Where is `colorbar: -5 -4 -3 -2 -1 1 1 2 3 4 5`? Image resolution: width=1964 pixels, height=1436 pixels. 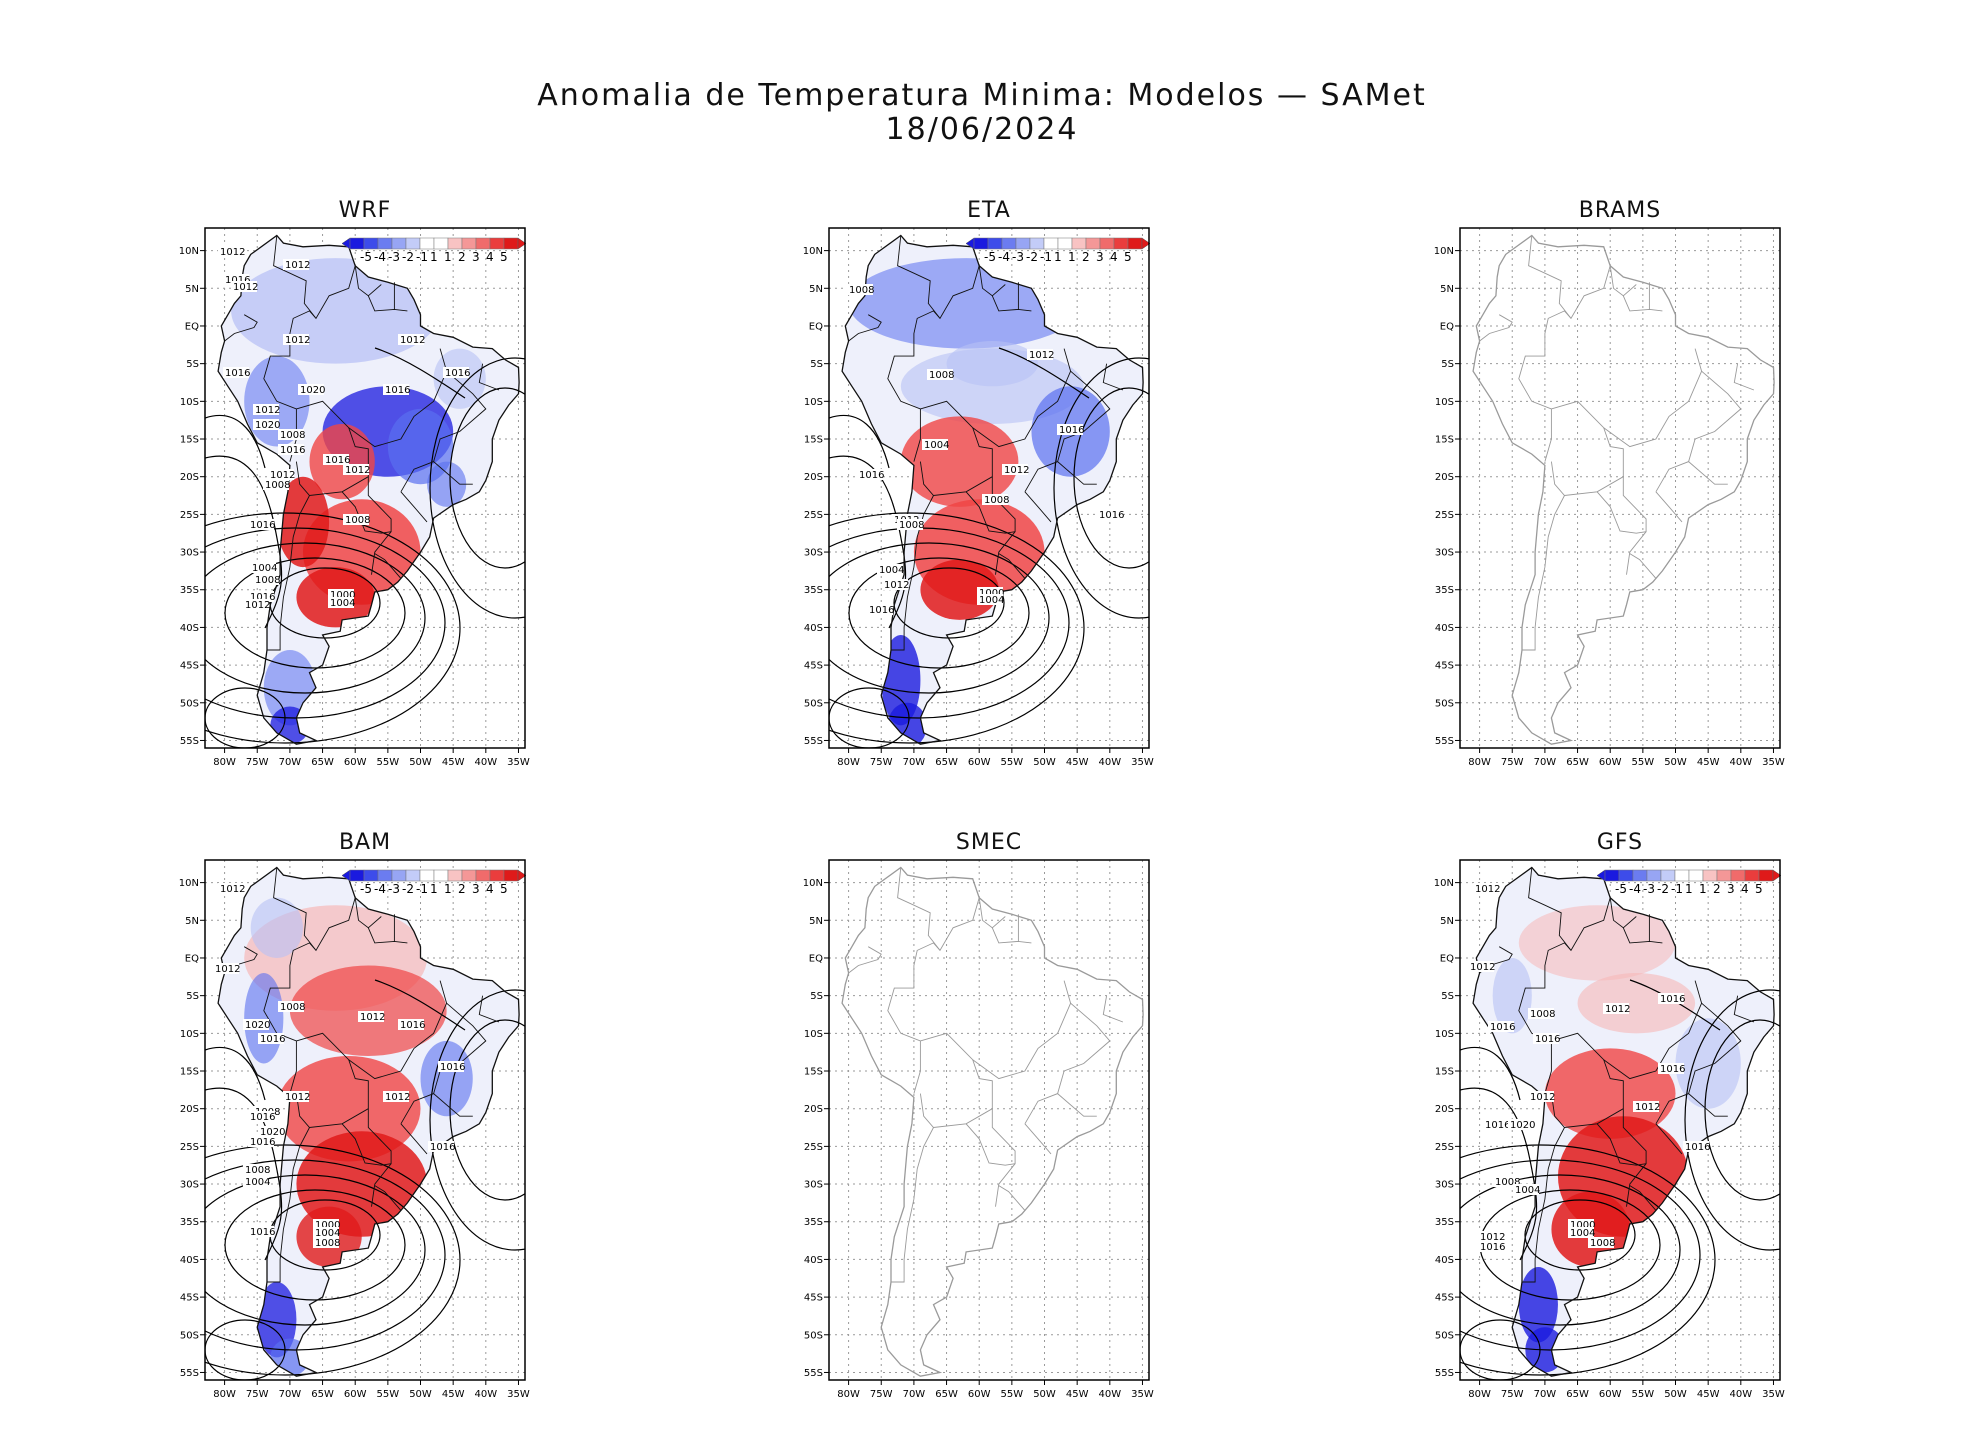
colorbar: -5 -4 -3 -2 -1 1 1 2 3 4 5 is located at coordinates (1058, 250).